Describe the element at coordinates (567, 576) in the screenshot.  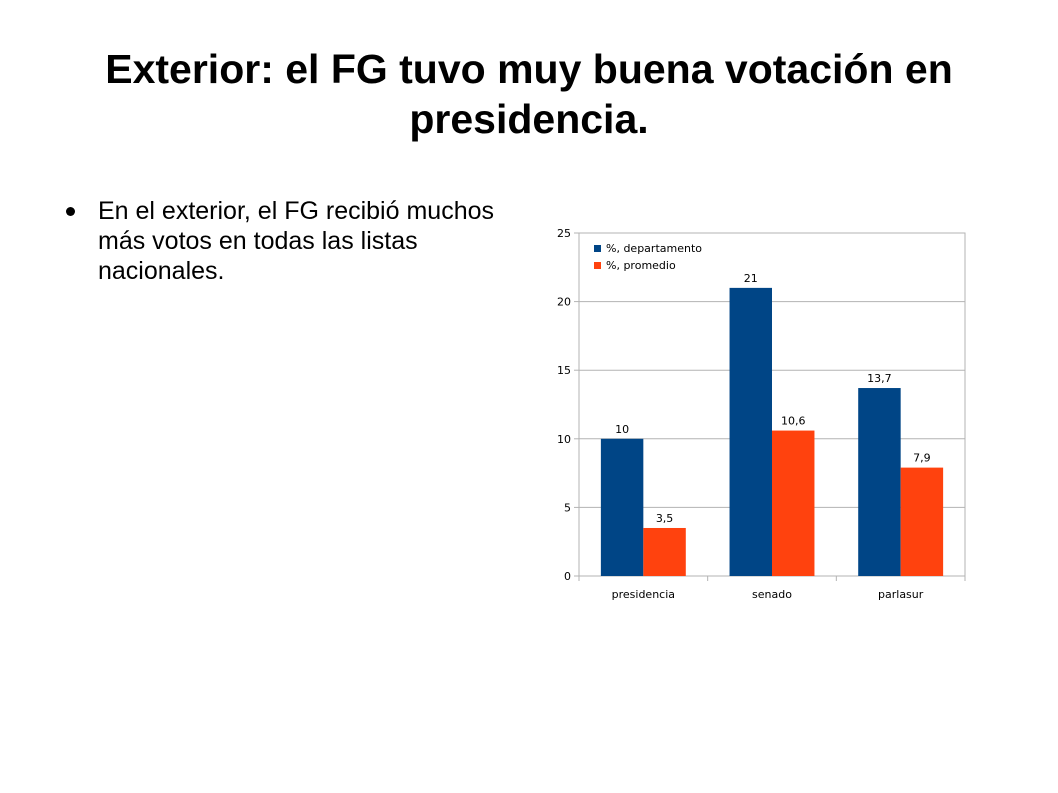
I see `y-tick-label: 0` at that location.